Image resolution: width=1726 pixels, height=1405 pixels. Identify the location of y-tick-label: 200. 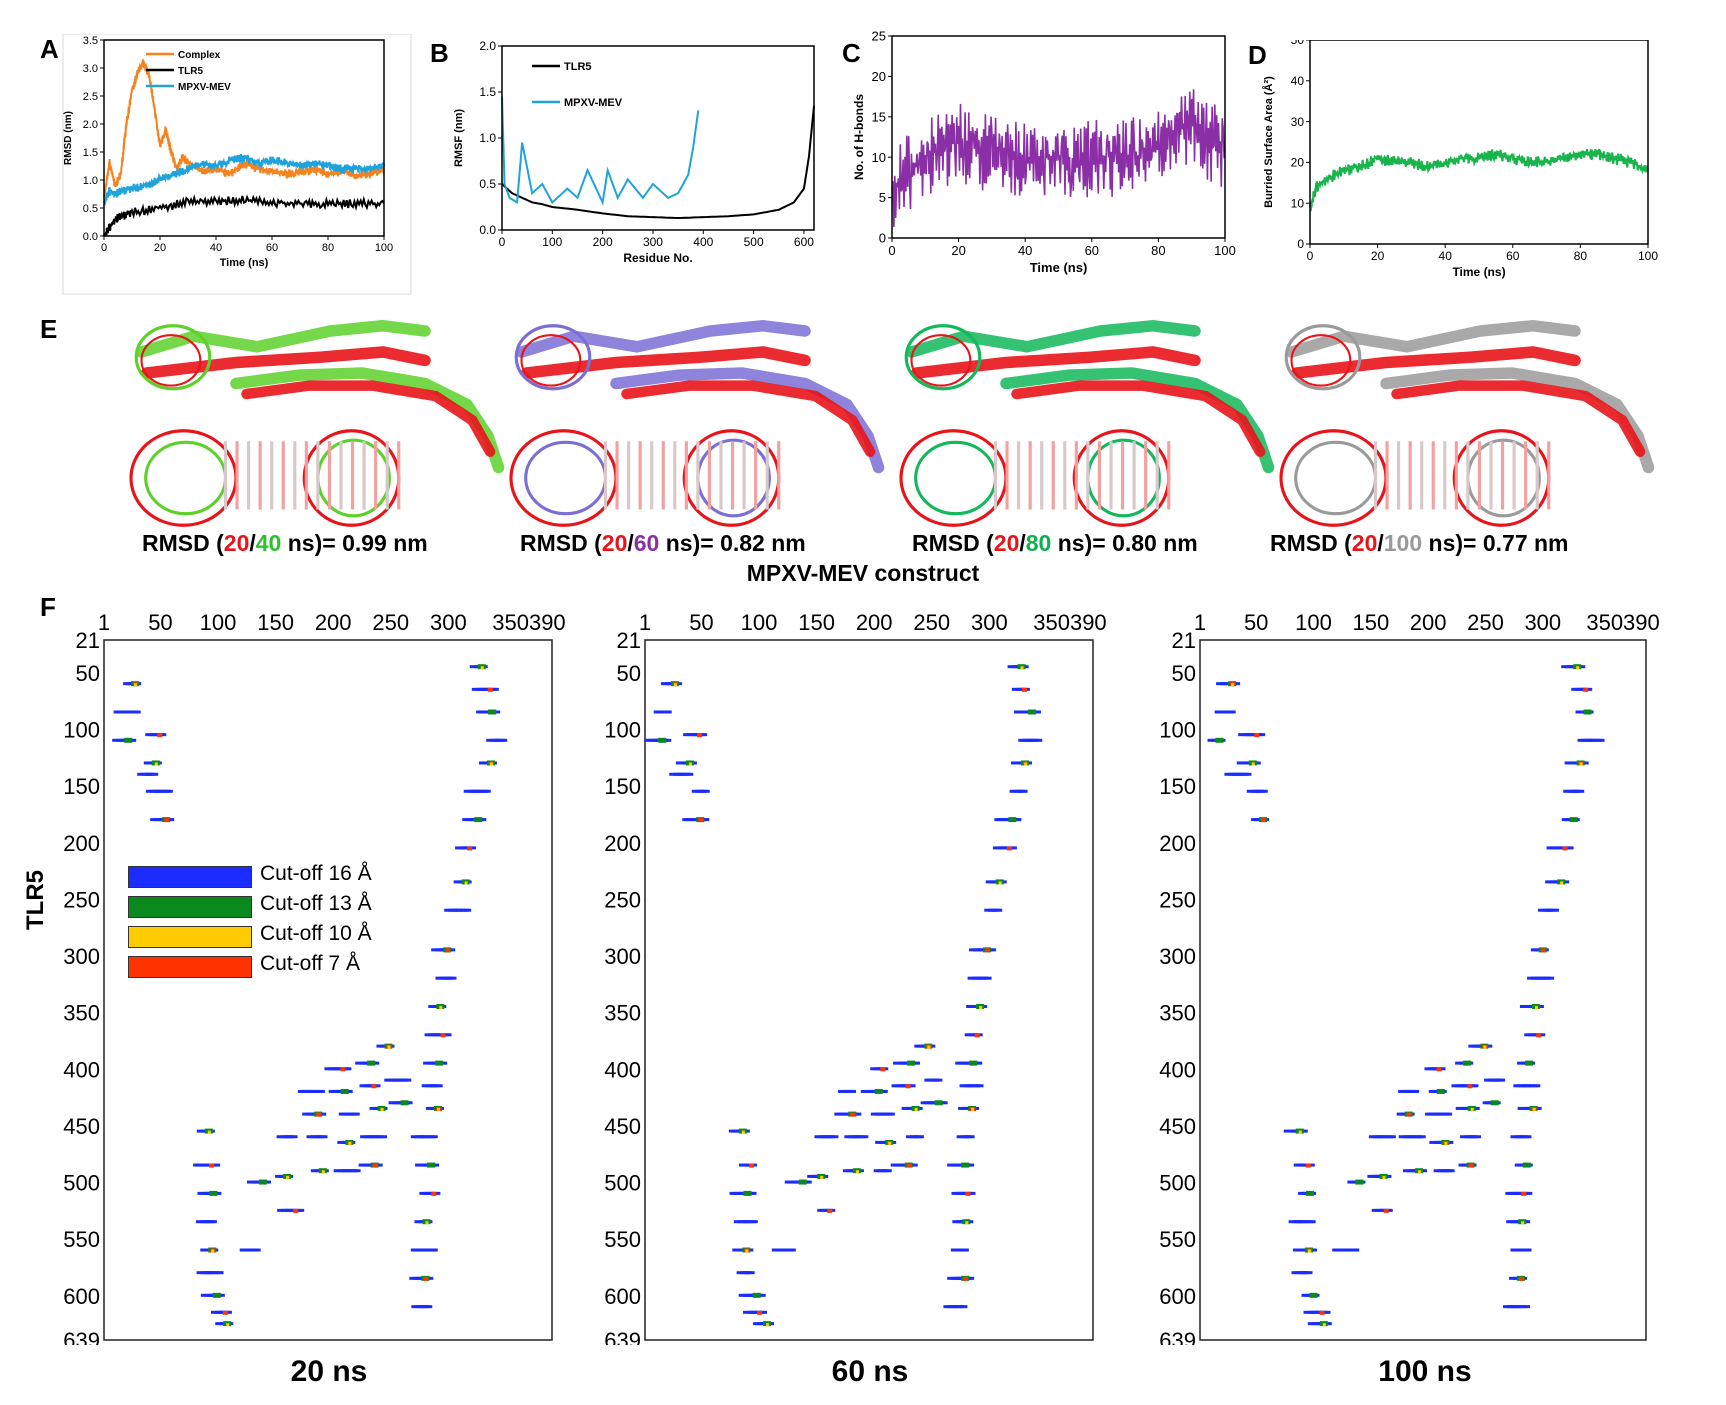
(622, 843).